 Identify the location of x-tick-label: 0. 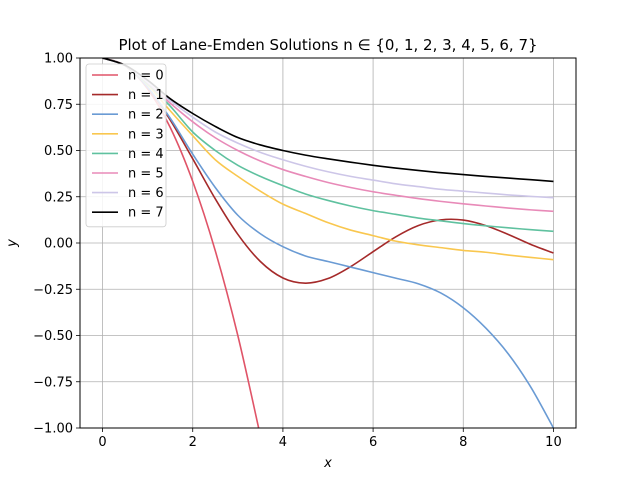
(102, 442).